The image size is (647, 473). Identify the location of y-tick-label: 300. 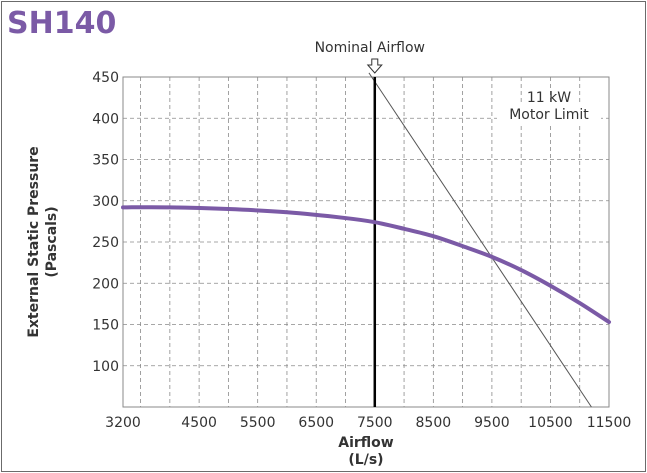
(105, 202).